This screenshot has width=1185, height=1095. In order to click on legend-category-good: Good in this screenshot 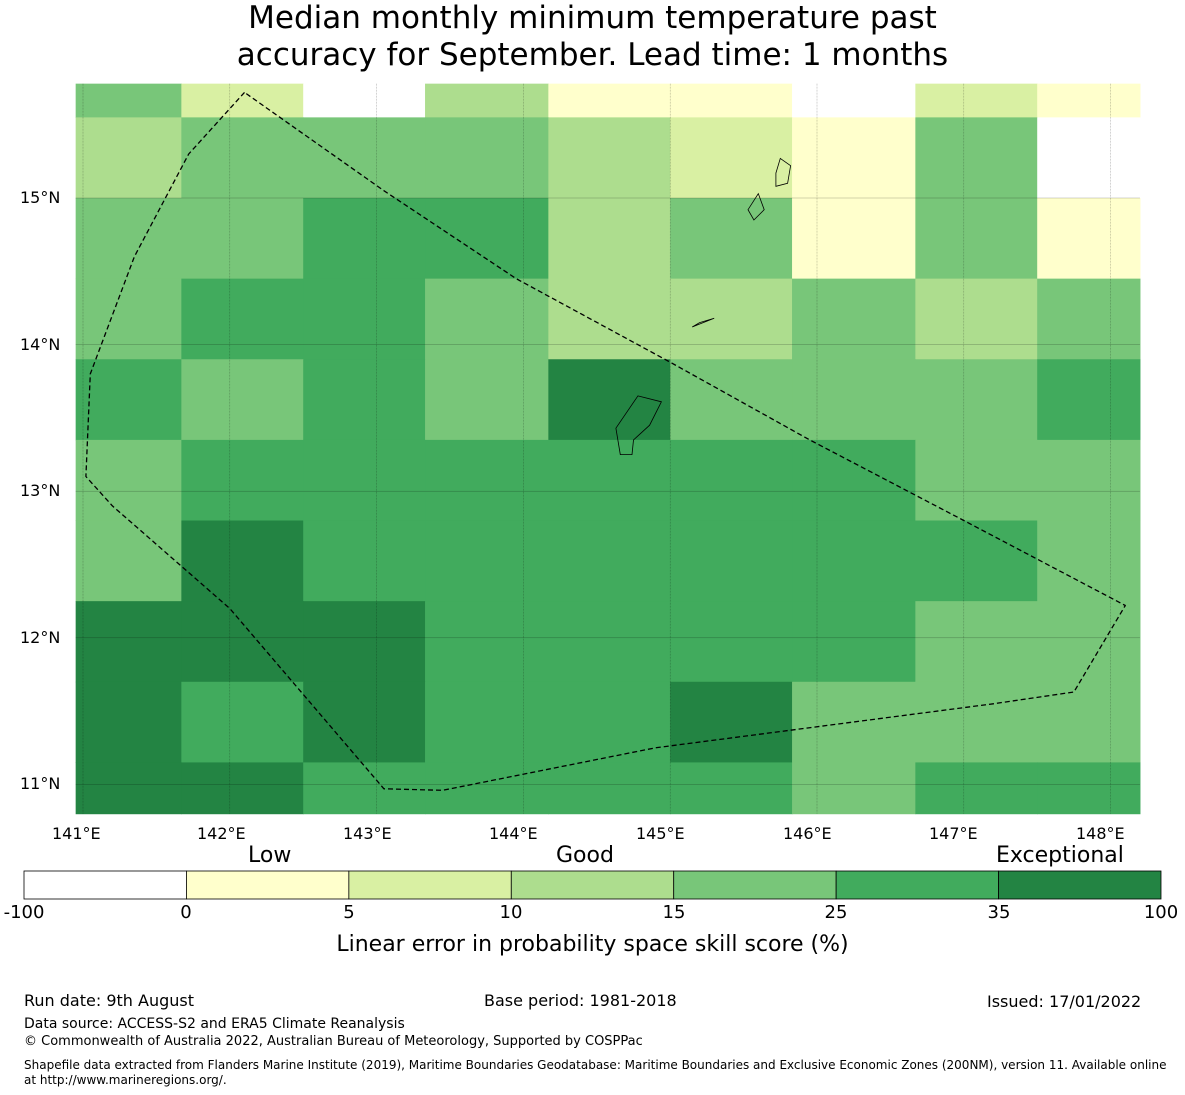, I will do `click(585, 855)`.